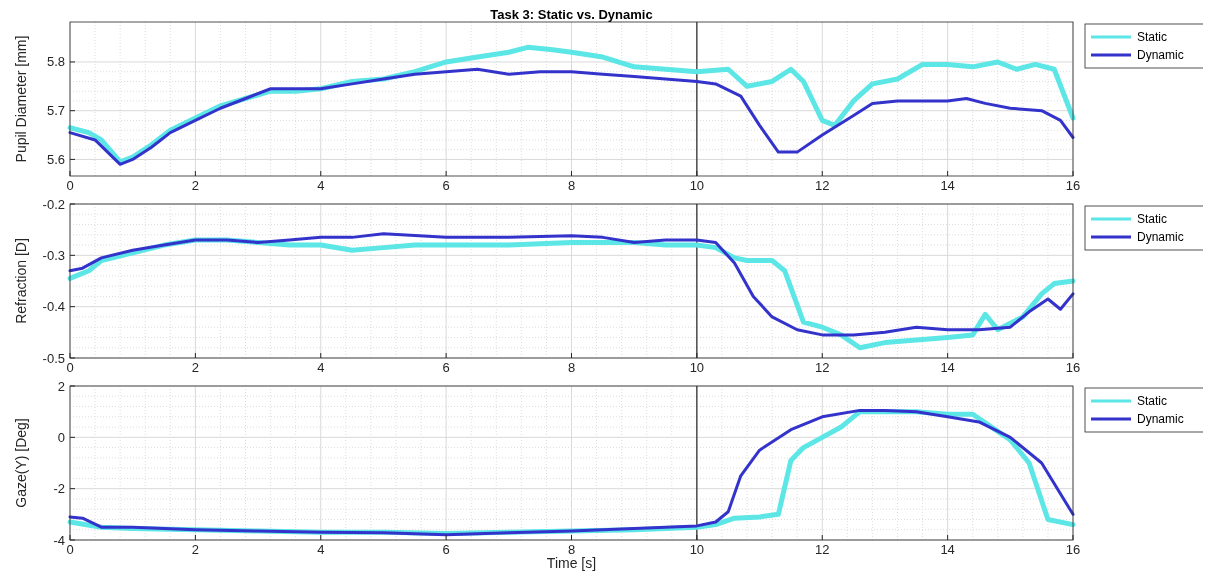 The image size is (1211, 586). What do you see at coordinates (53, 307) in the screenshot?
I see `y-tick-label: -0.4` at bounding box center [53, 307].